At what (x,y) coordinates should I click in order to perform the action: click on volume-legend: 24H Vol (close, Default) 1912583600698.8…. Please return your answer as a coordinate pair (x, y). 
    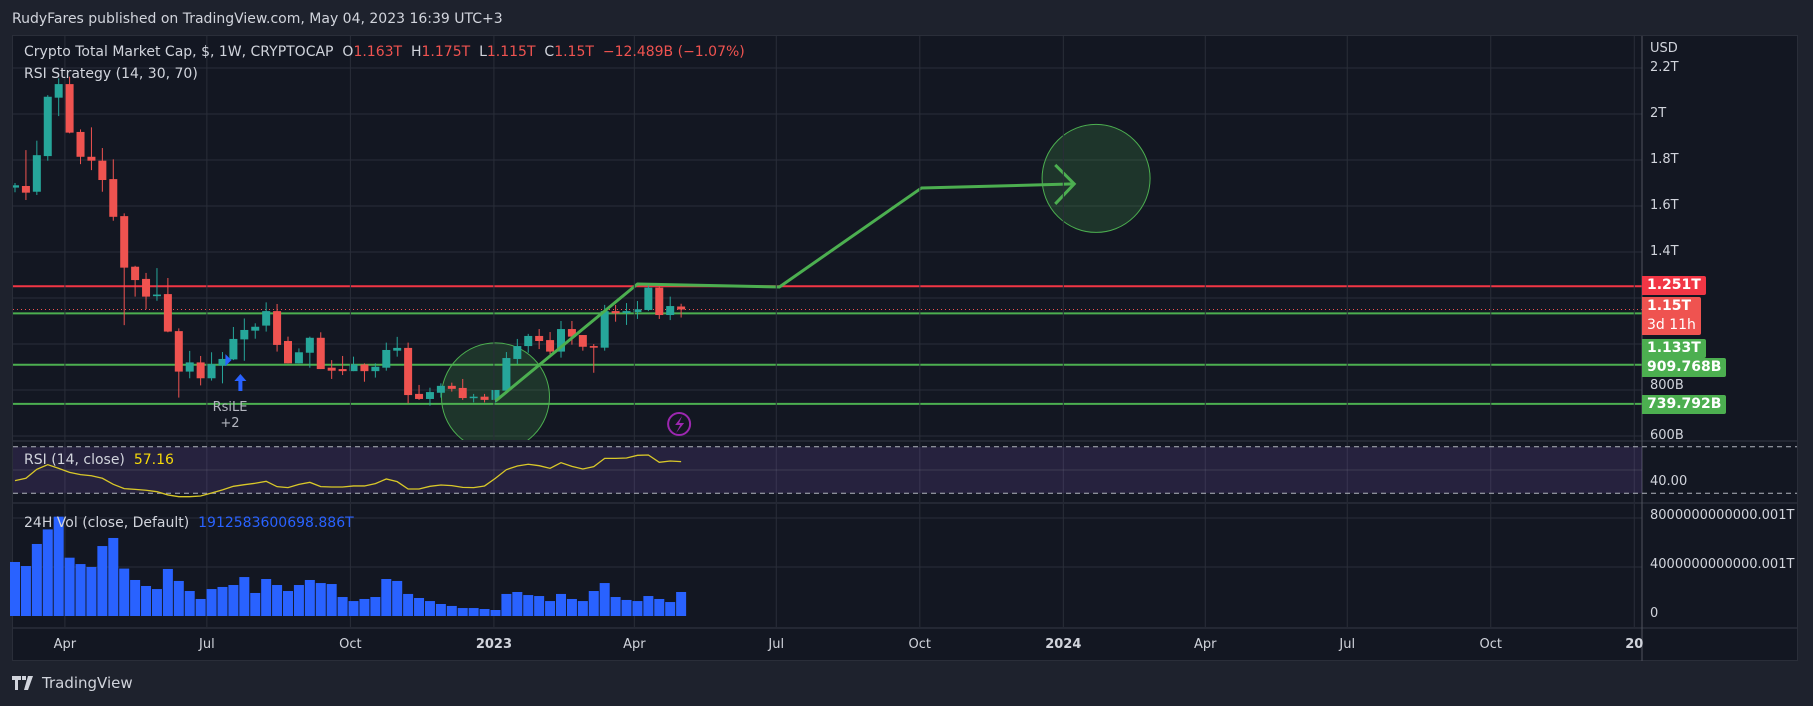
    Looking at the image, I should click on (189, 523).